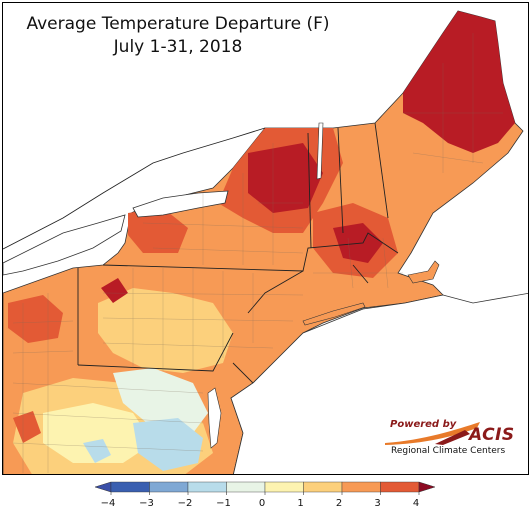  Describe the element at coordinates (160, 400) in the screenshot. I see `region-light-green` at that location.